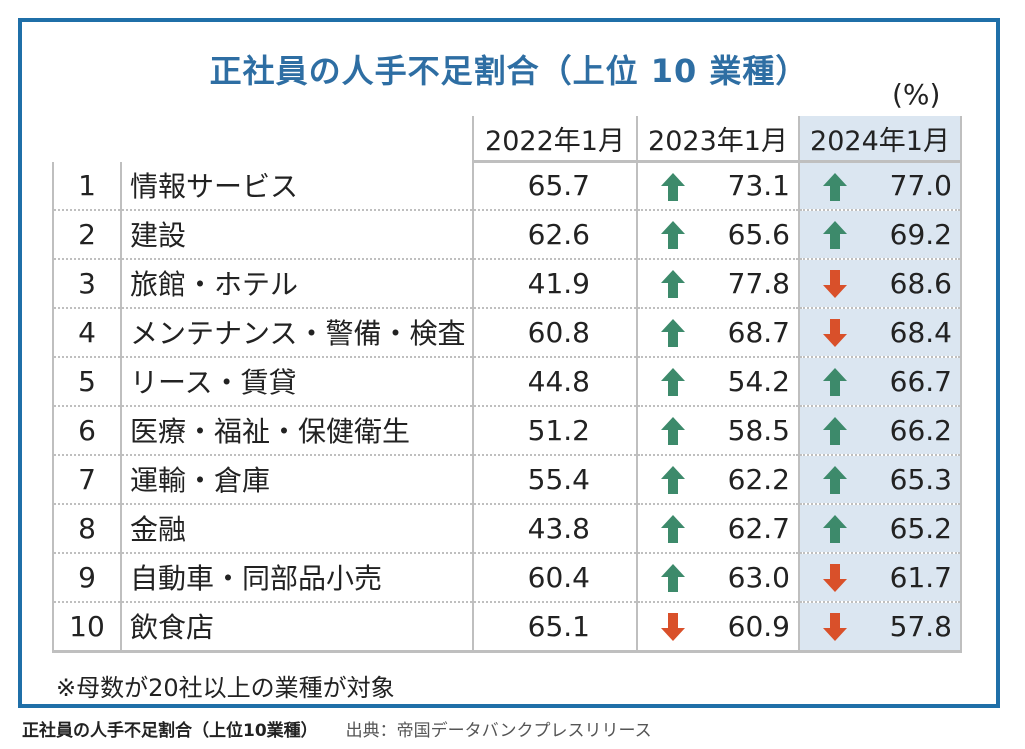 The image size is (1025, 749). Describe the element at coordinates (554, 234) in the screenshot. I see `value-2022-cell: 62.6` at that location.